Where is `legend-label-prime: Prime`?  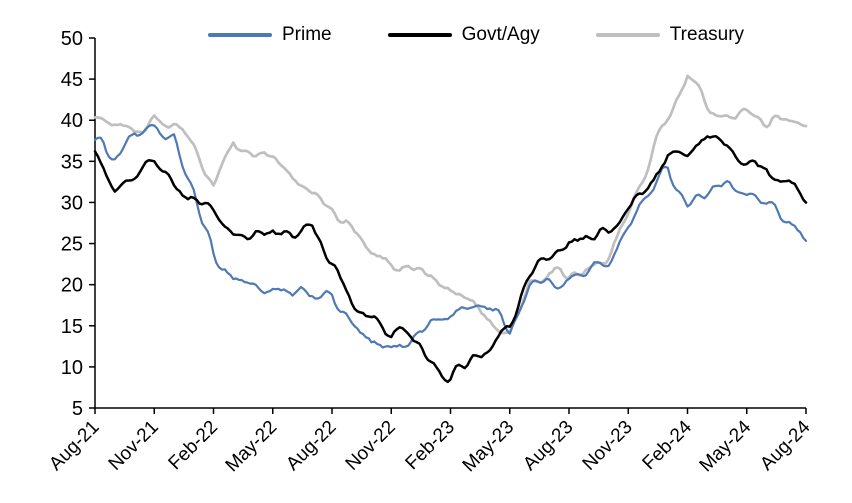 legend-label-prime: Prime is located at coordinates (307, 34).